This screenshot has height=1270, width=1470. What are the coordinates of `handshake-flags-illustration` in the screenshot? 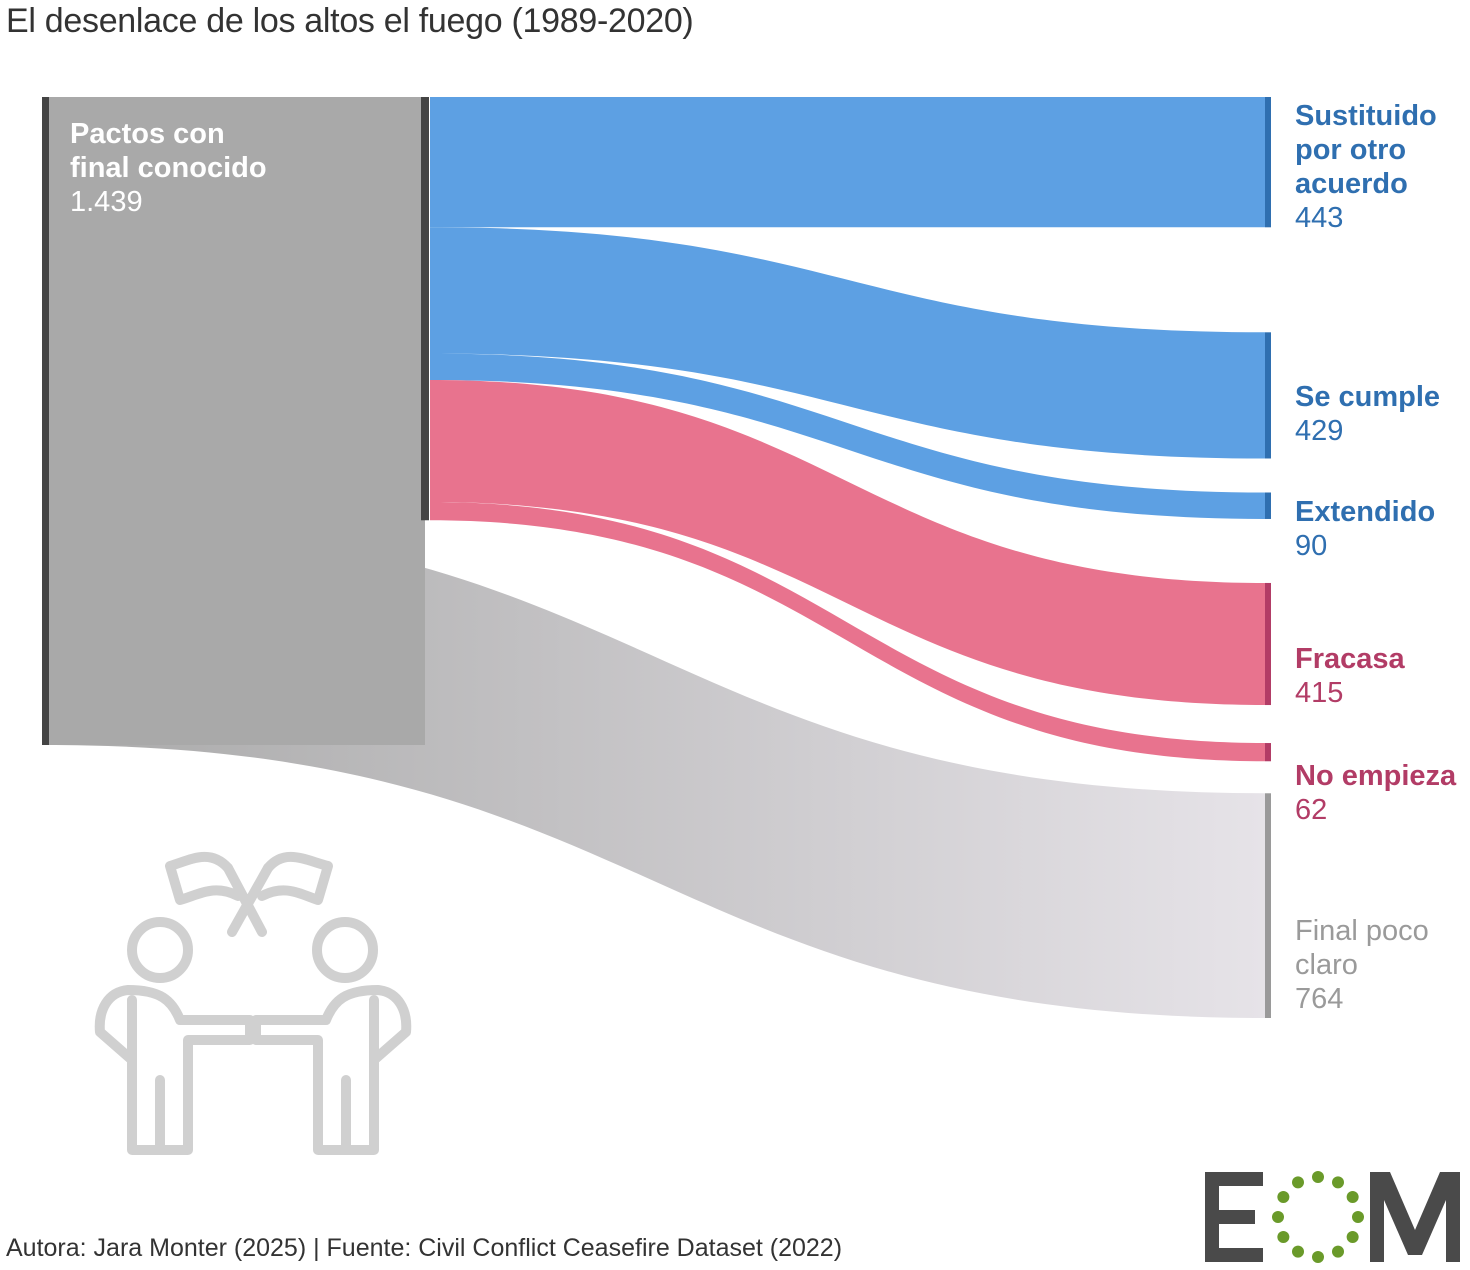 It's located at (253, 1003).